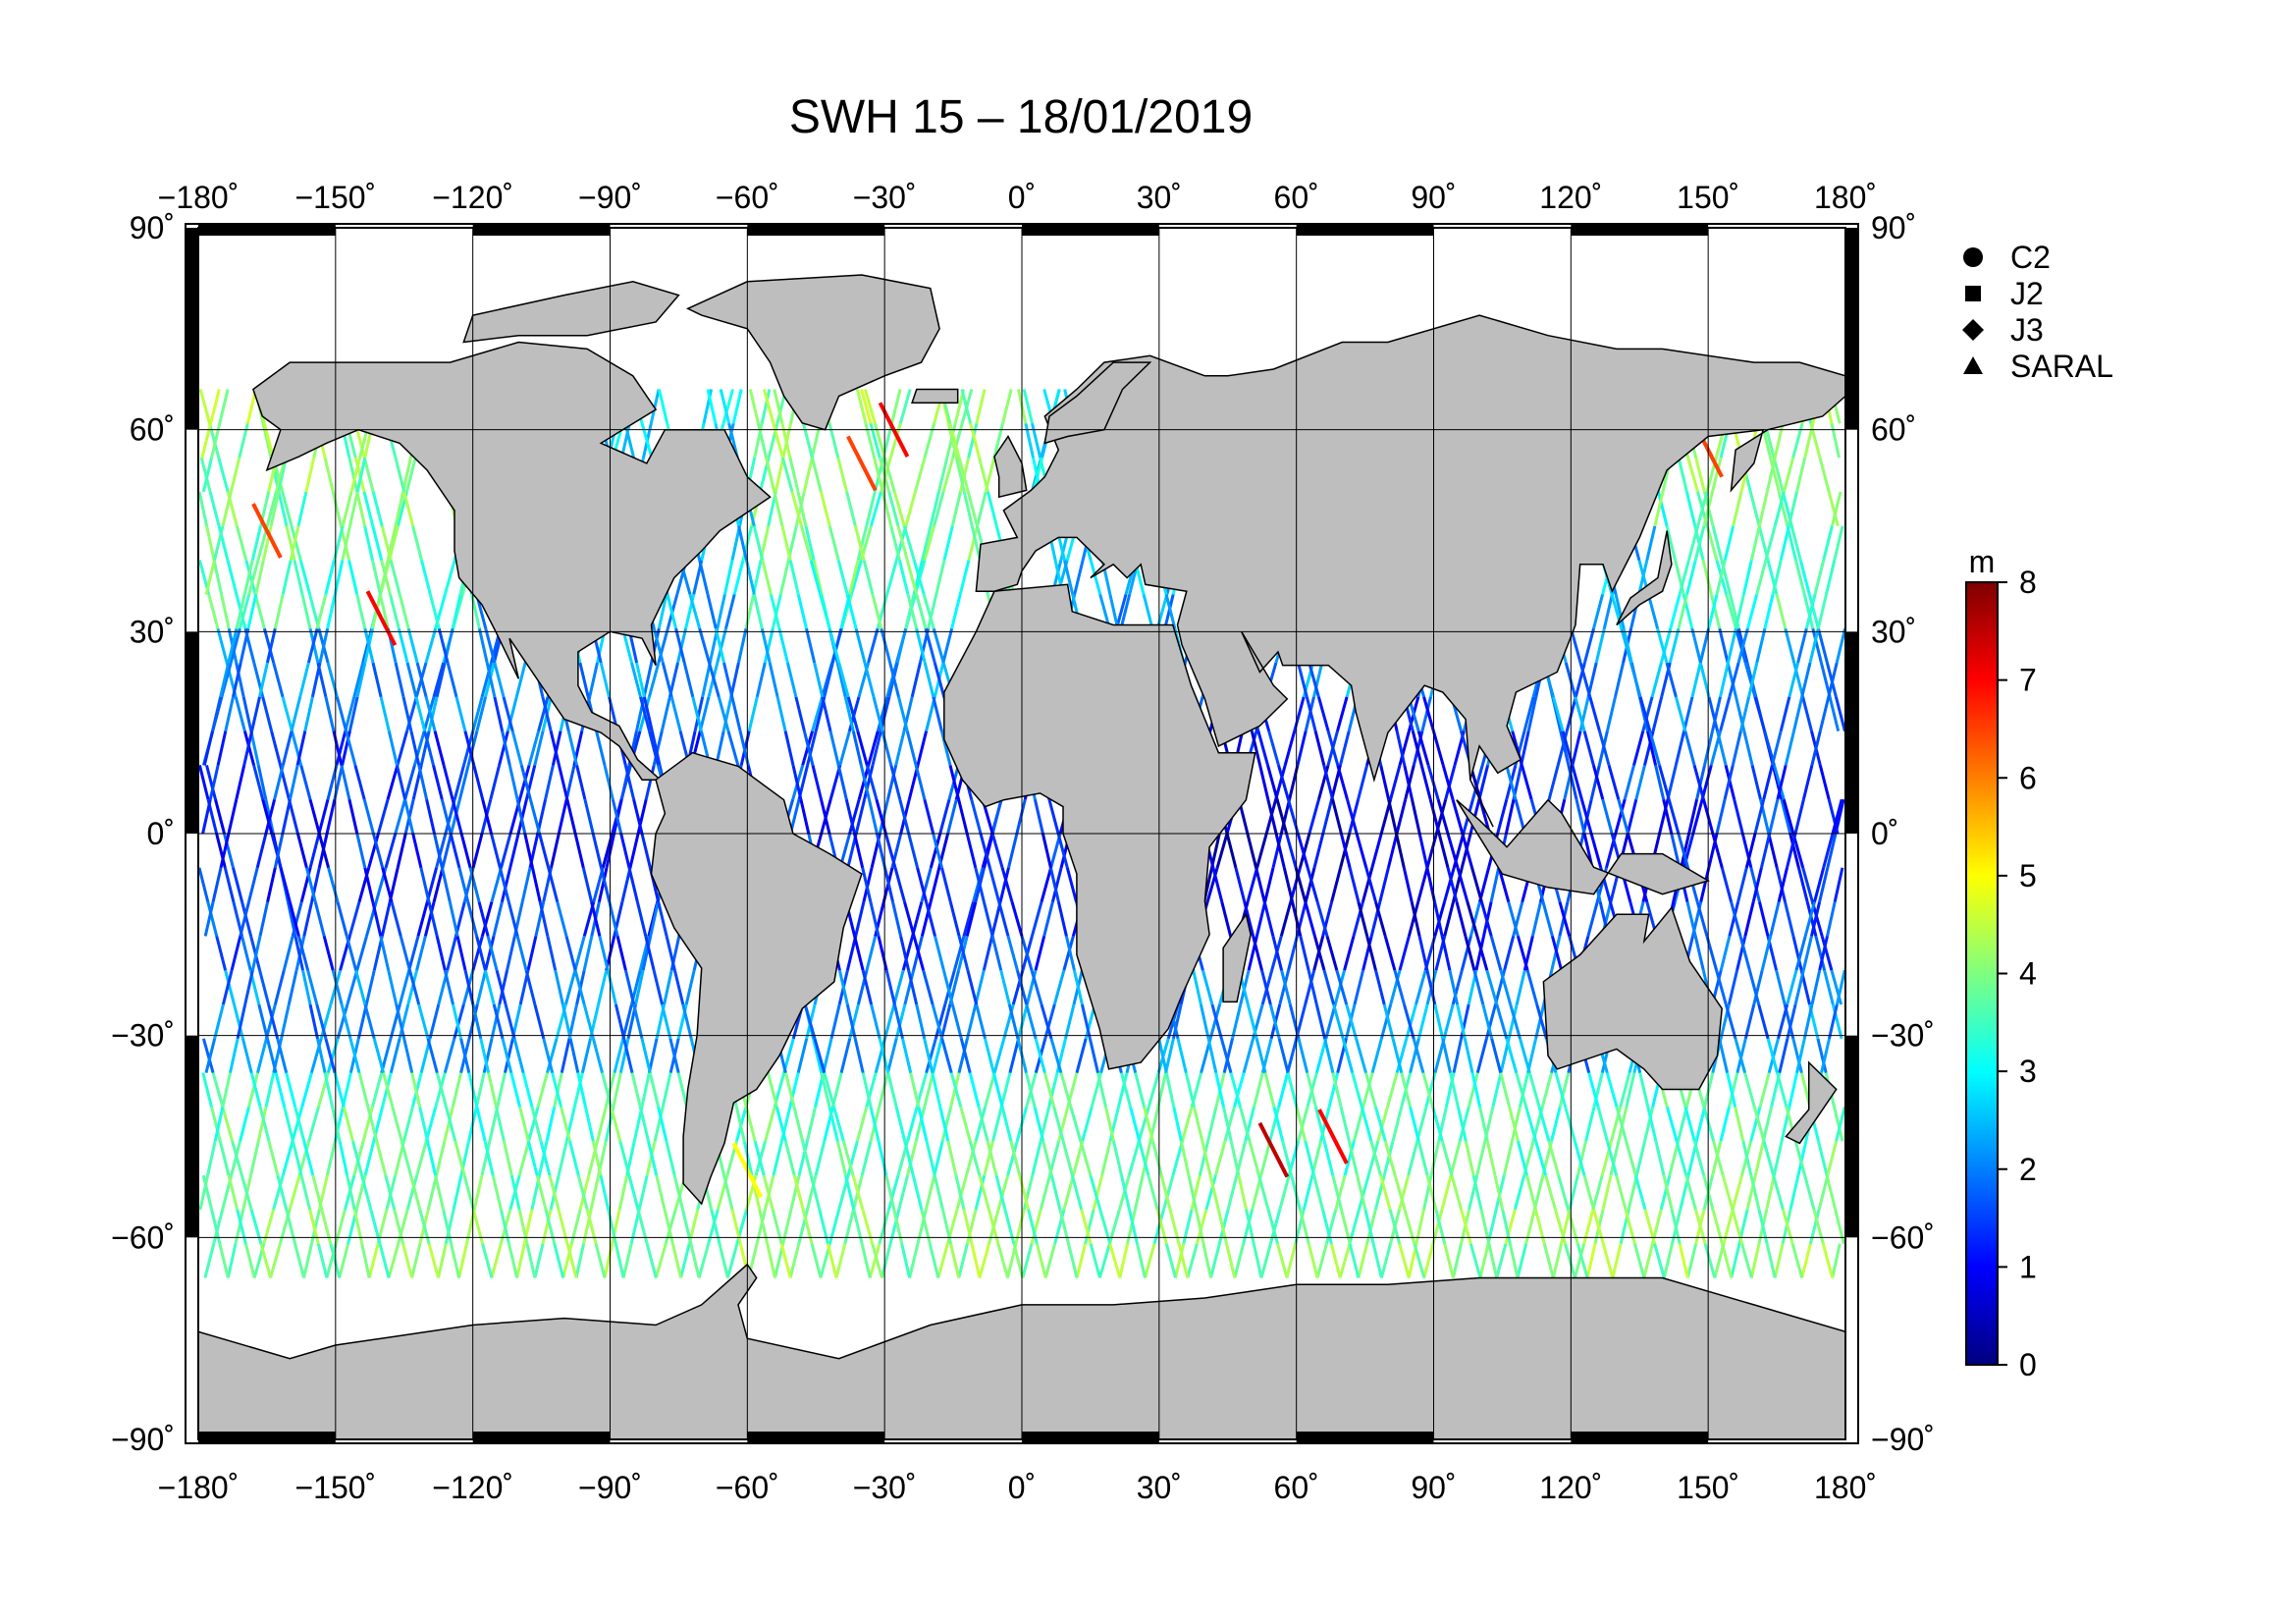 This screenshot has height=1623, width=2296. Describe the element at coordinates (1982, 562) in the screenshot. I see `colorbar-unit: m` at that location.